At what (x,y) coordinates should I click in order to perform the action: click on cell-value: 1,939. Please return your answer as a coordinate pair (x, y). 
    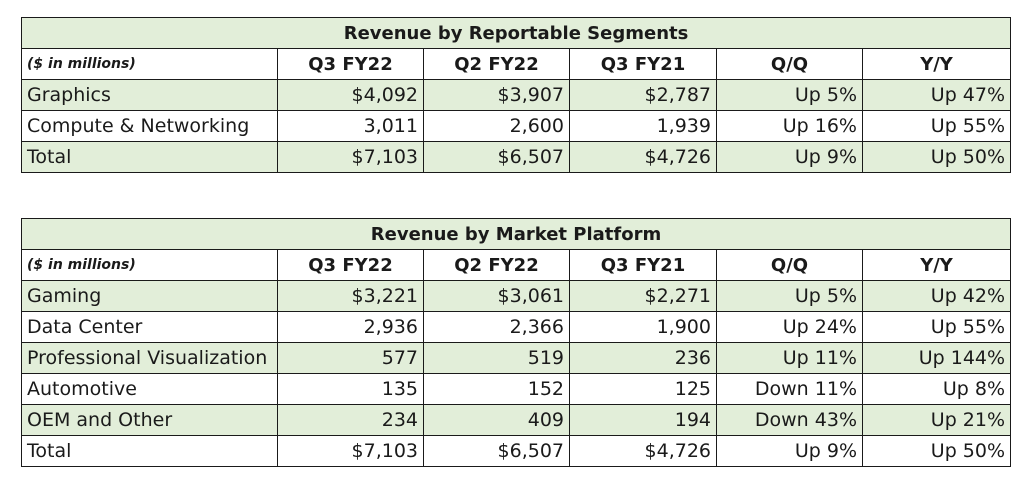
    Looking at the image, I should click on (643, 126).